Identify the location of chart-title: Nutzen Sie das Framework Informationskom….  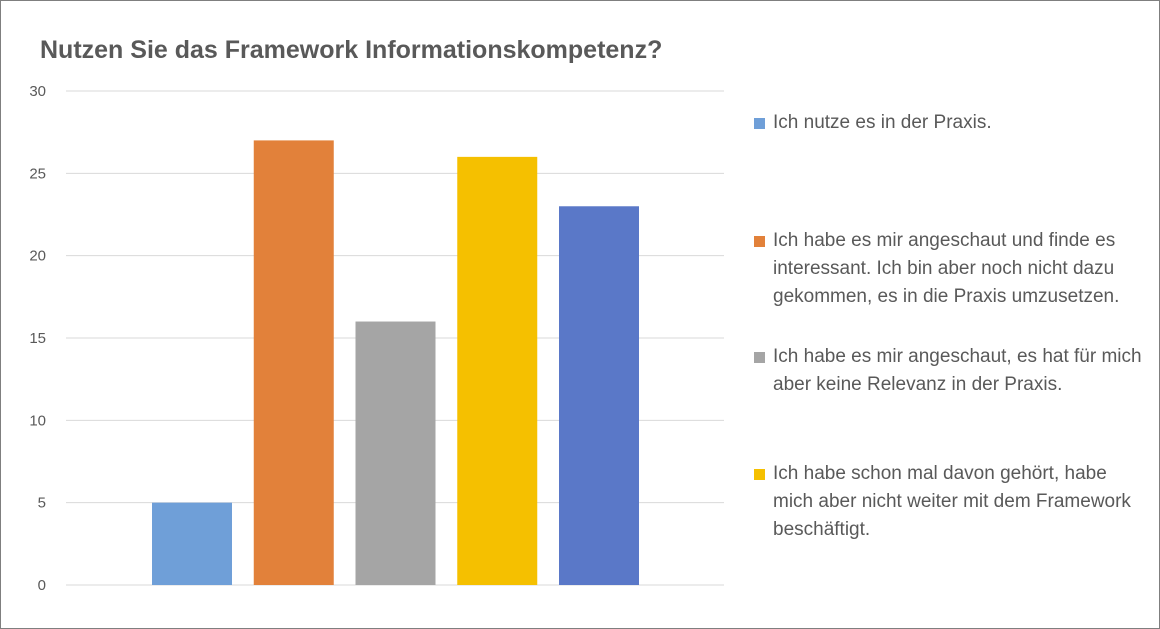
(351, 50).